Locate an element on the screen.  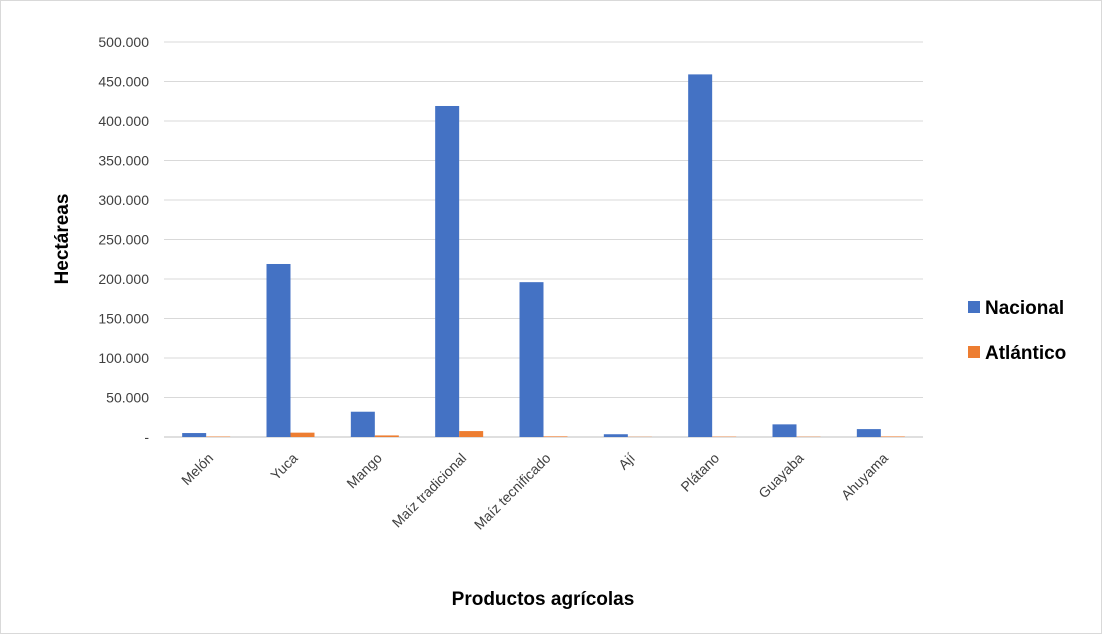
x-tick-label: Plátano is located at coordinates (699, 472).